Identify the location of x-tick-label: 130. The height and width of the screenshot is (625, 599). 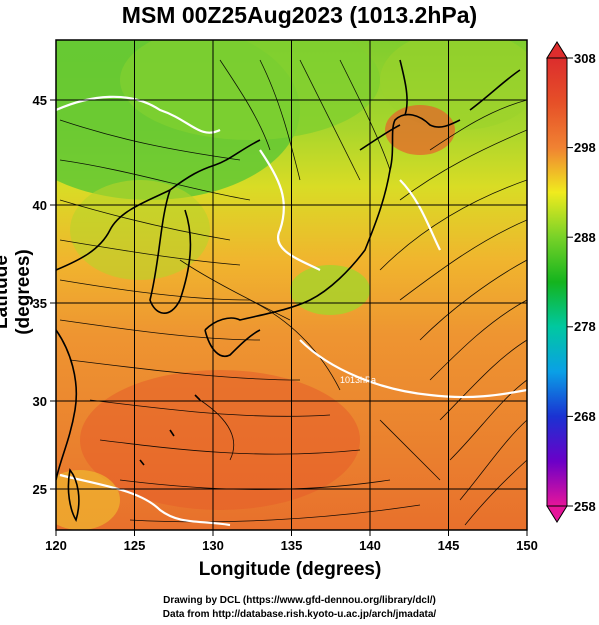
(213, 545).